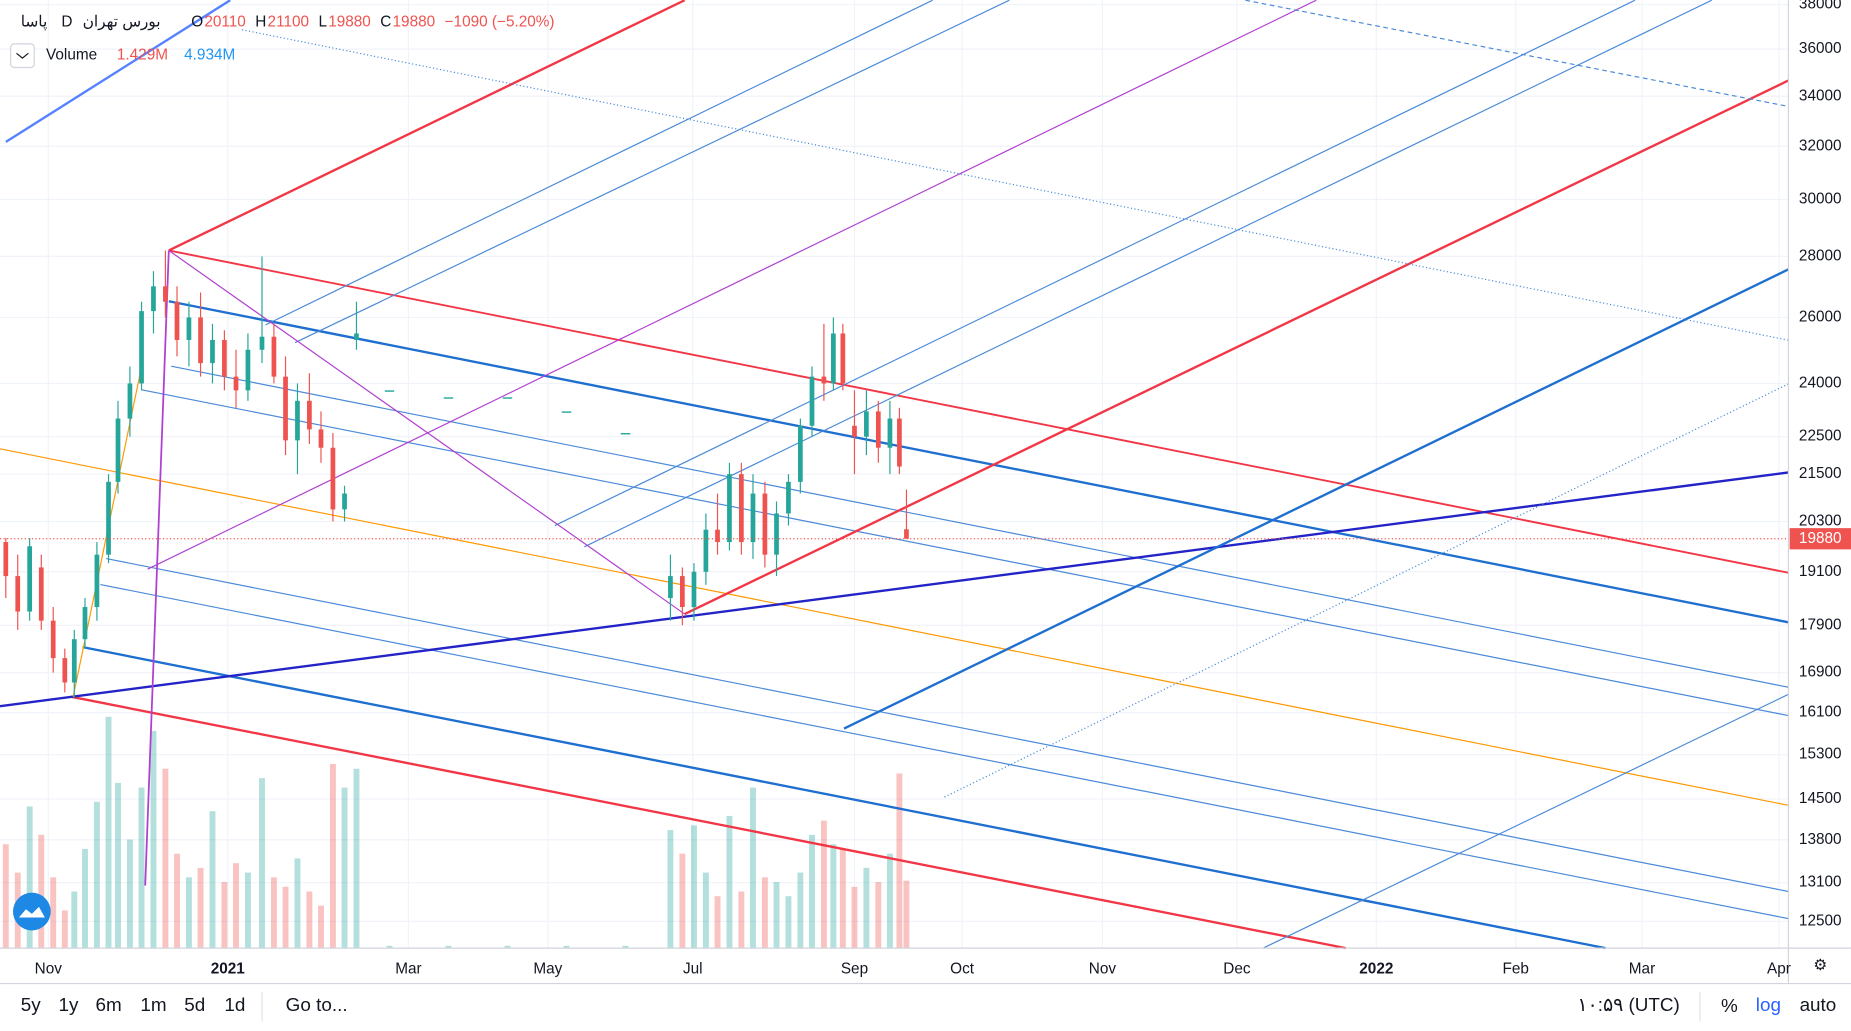 The height and width of the screenshot is (1031, 1851). Describe the element at coordinates (153, 1005) in the screenshot. I see `range-button: 1m` at that location.